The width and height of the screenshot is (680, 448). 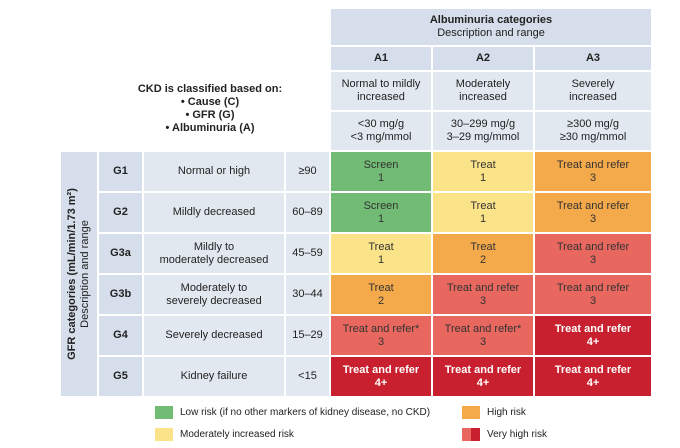 What do you see at coordinates (120, 294) in the screenshot?
I see `row-code: G3b` at bounding box center [120, 294].